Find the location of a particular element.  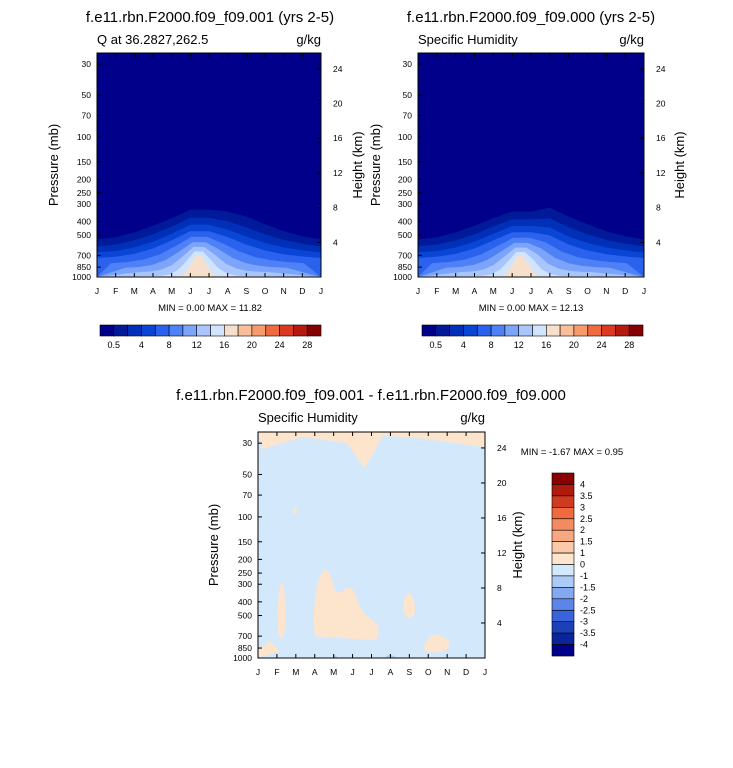

y2-tick-label: 8 is located at coordinates (658, 208).